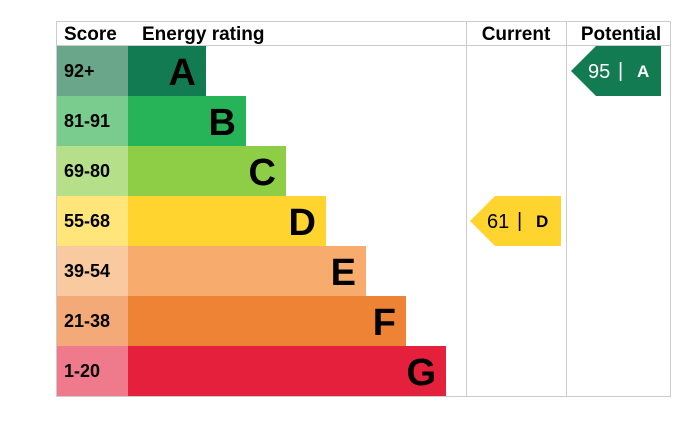  I want to click on score-cell-b, so click(92, 121).